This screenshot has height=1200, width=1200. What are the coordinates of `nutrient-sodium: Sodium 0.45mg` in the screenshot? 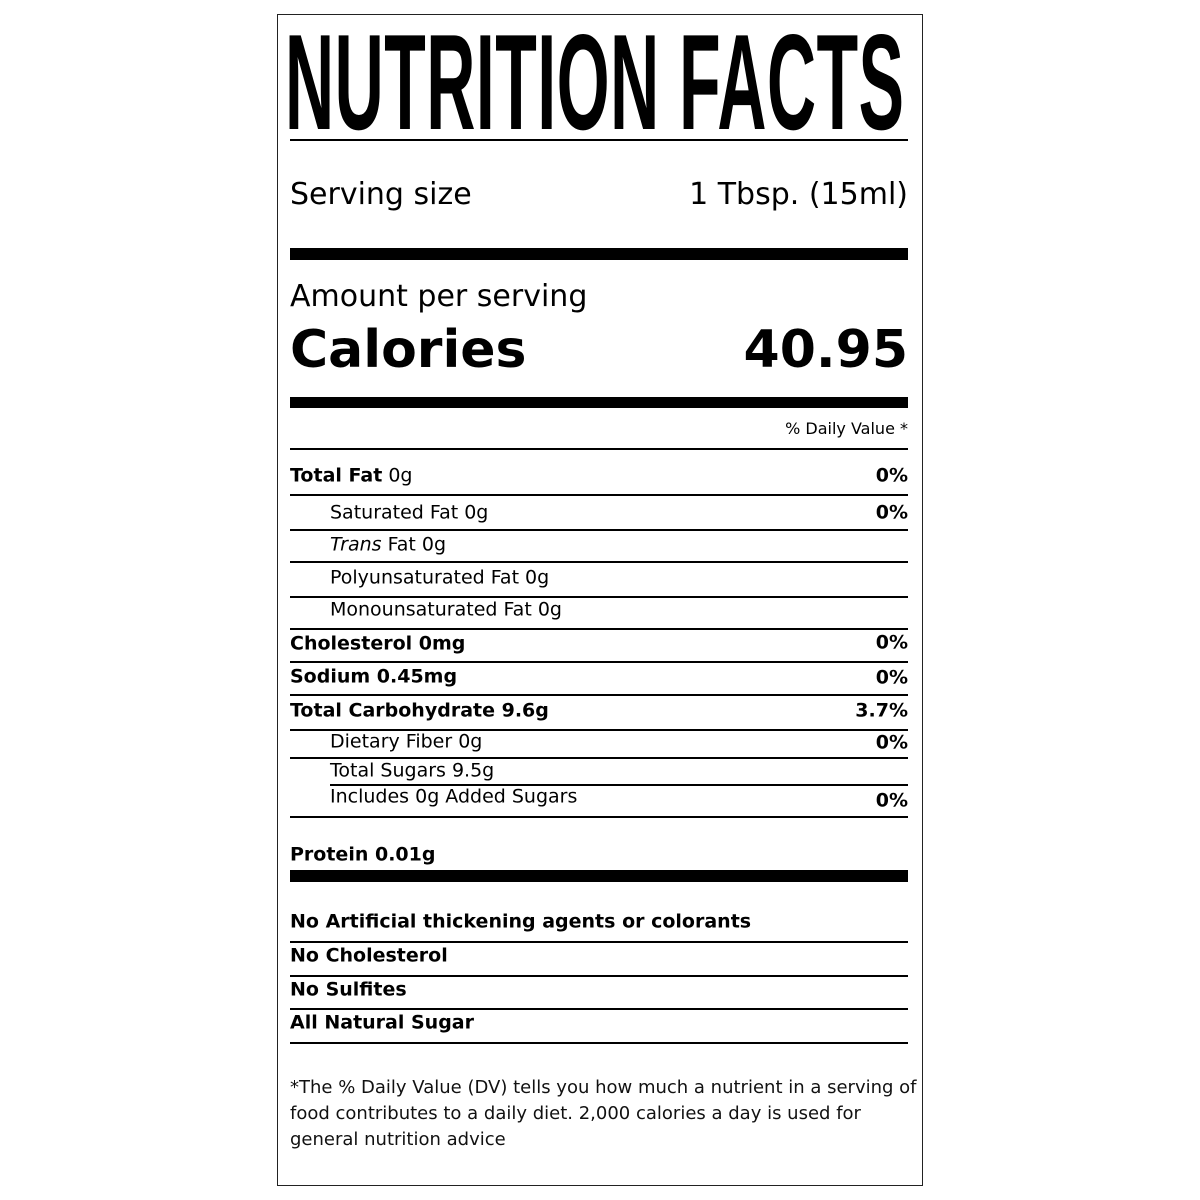 It's located at (374, 676).